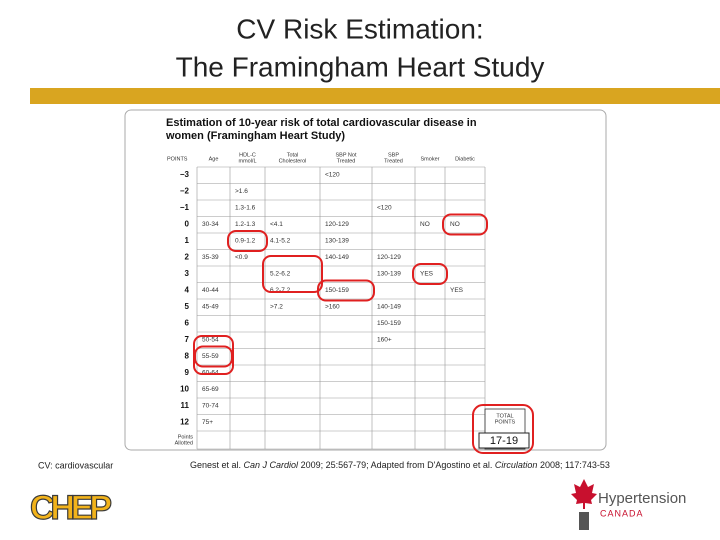  What do you see at coordinates (332, 307) in the screenshot?
I see `table-cell: >160` at bounding box center [332, 307].